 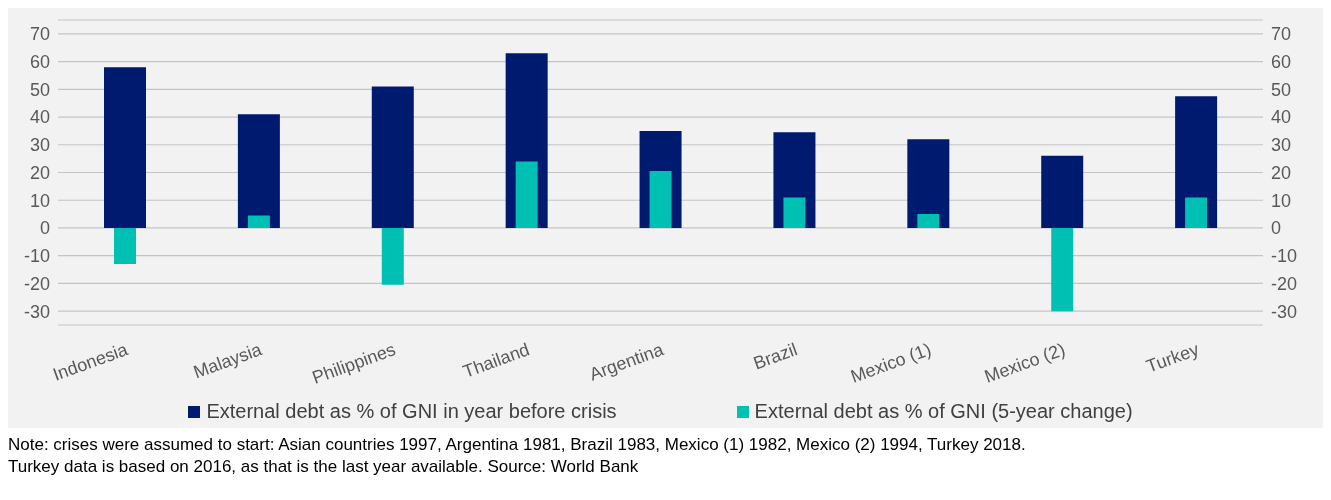 What do you see at coordinates (1281, 34) in the screenshot?
I see `y2-tick-label: 70` at bounding box center [1281, 34].